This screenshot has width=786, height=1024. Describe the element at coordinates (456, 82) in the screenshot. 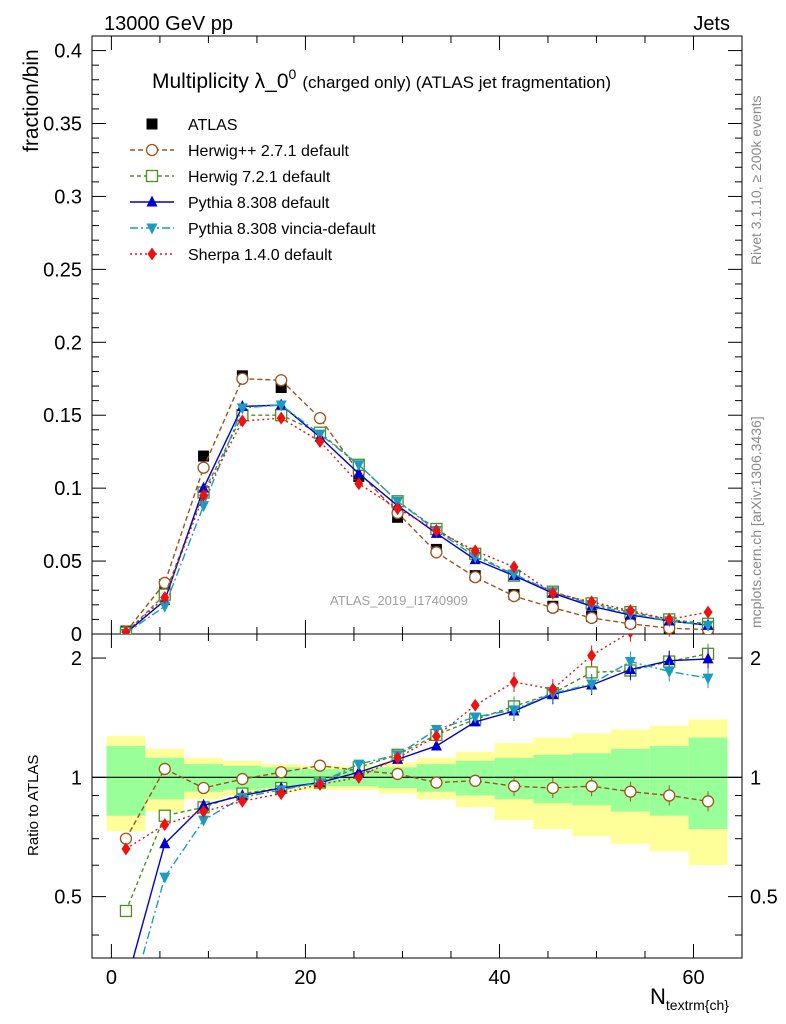

I see `chart-title-suffix: (charged only) (ATLAS jet fragmentation)` at that location.